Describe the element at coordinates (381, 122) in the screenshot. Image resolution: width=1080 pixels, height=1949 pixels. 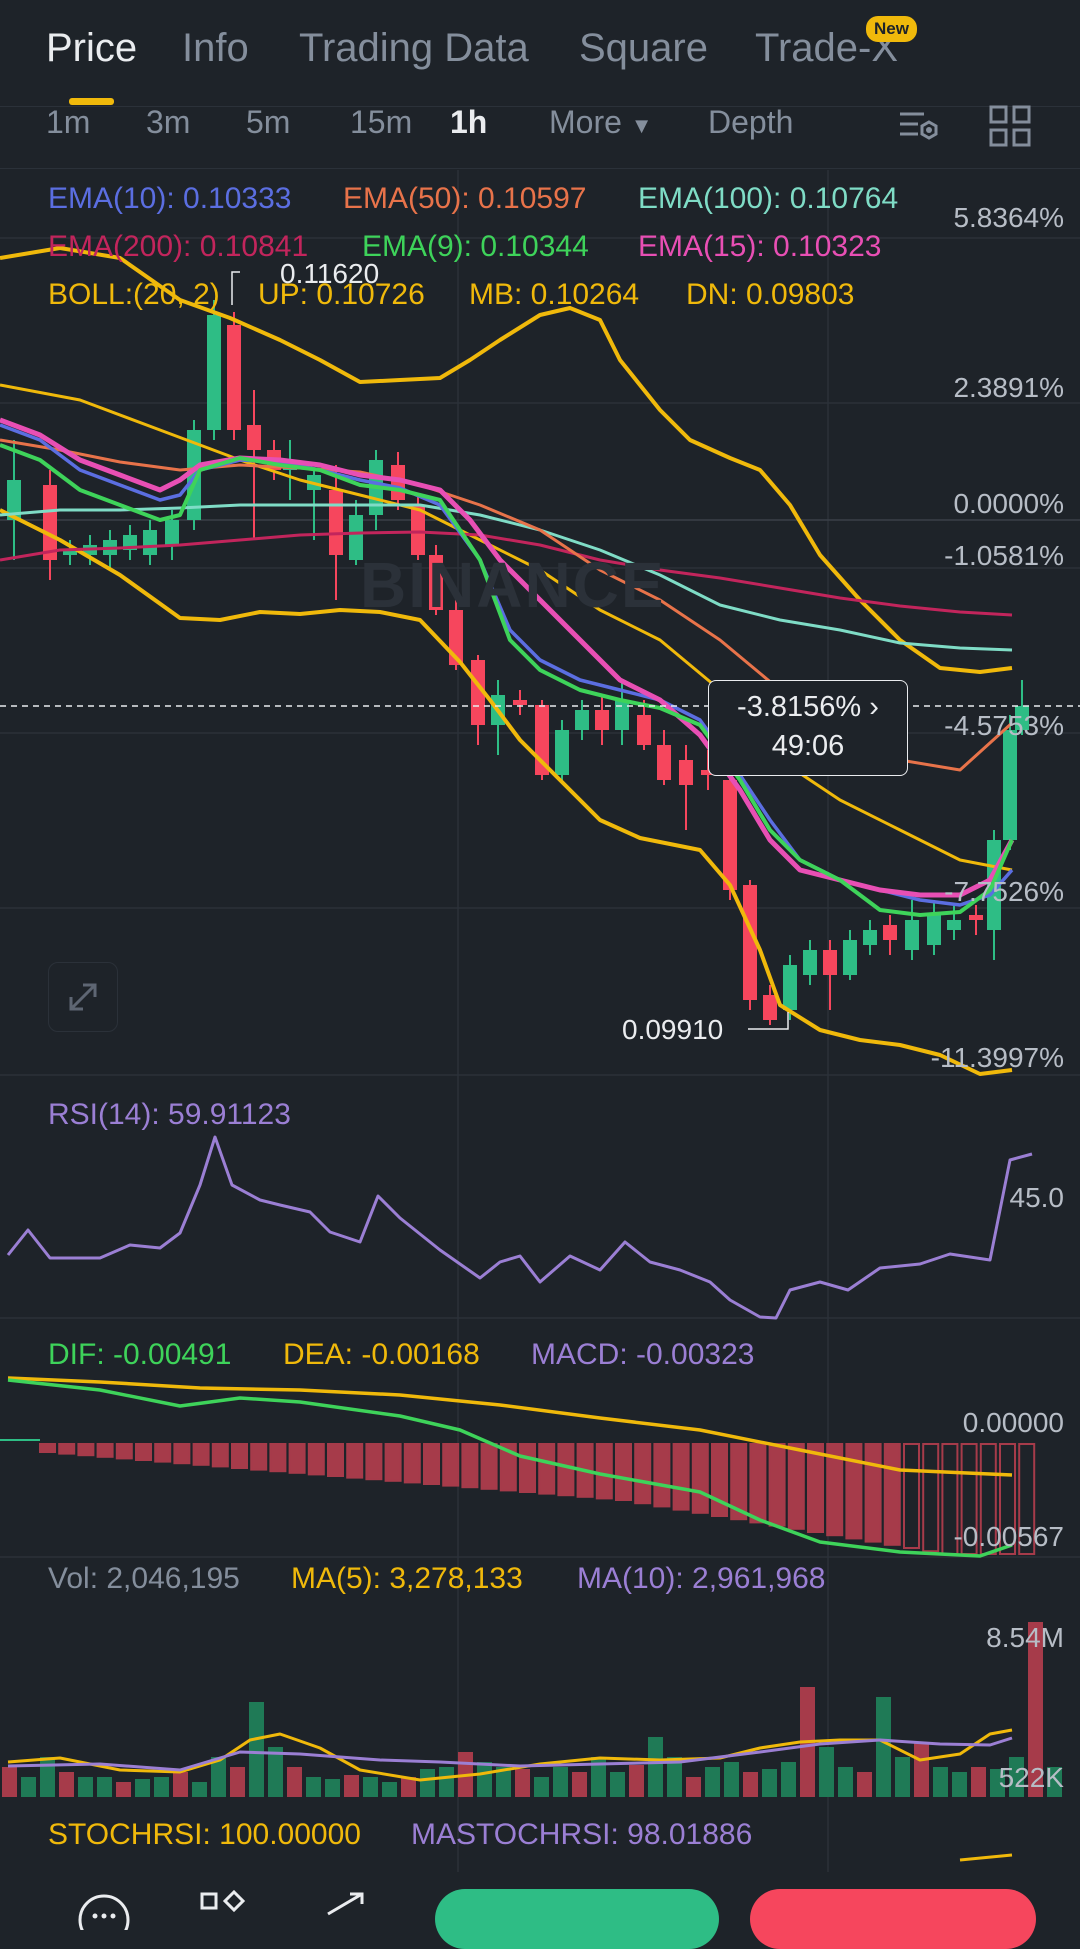
I see `interval-15m: 15m` at that location.